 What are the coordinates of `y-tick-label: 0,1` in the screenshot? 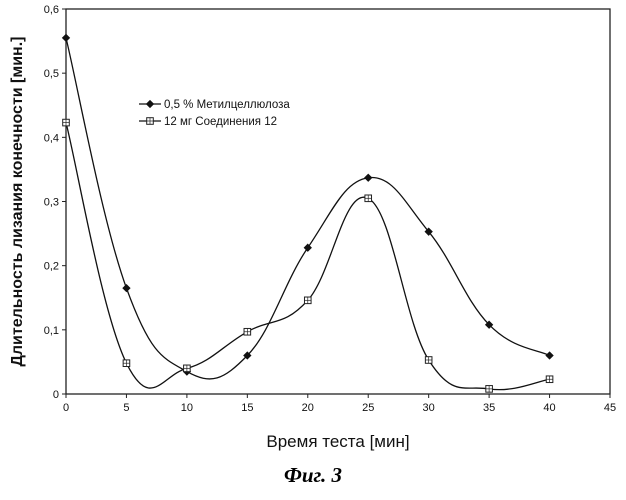 It's located at (51, 331).